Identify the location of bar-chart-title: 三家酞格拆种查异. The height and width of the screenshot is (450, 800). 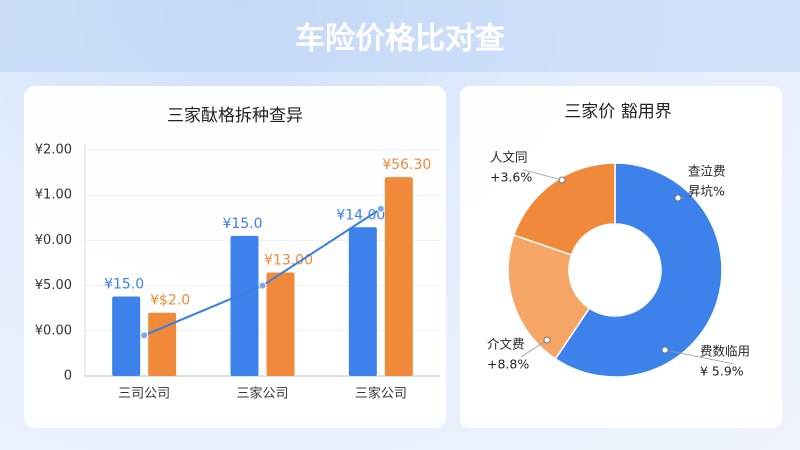
(235, 116).